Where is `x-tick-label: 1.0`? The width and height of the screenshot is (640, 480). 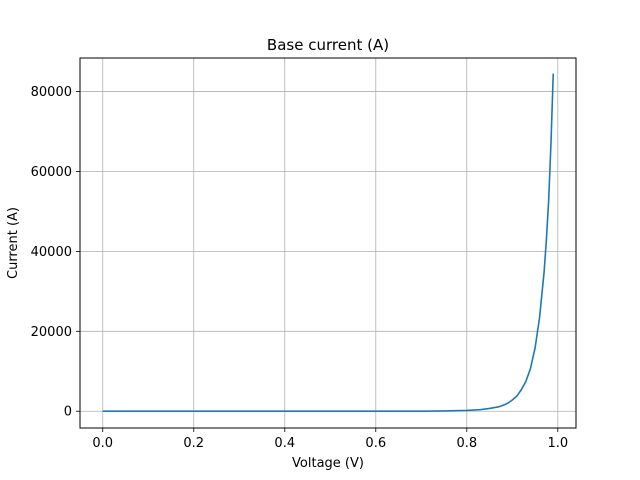 x-tick-label: 1.0 is located at coordinates (557, 443).